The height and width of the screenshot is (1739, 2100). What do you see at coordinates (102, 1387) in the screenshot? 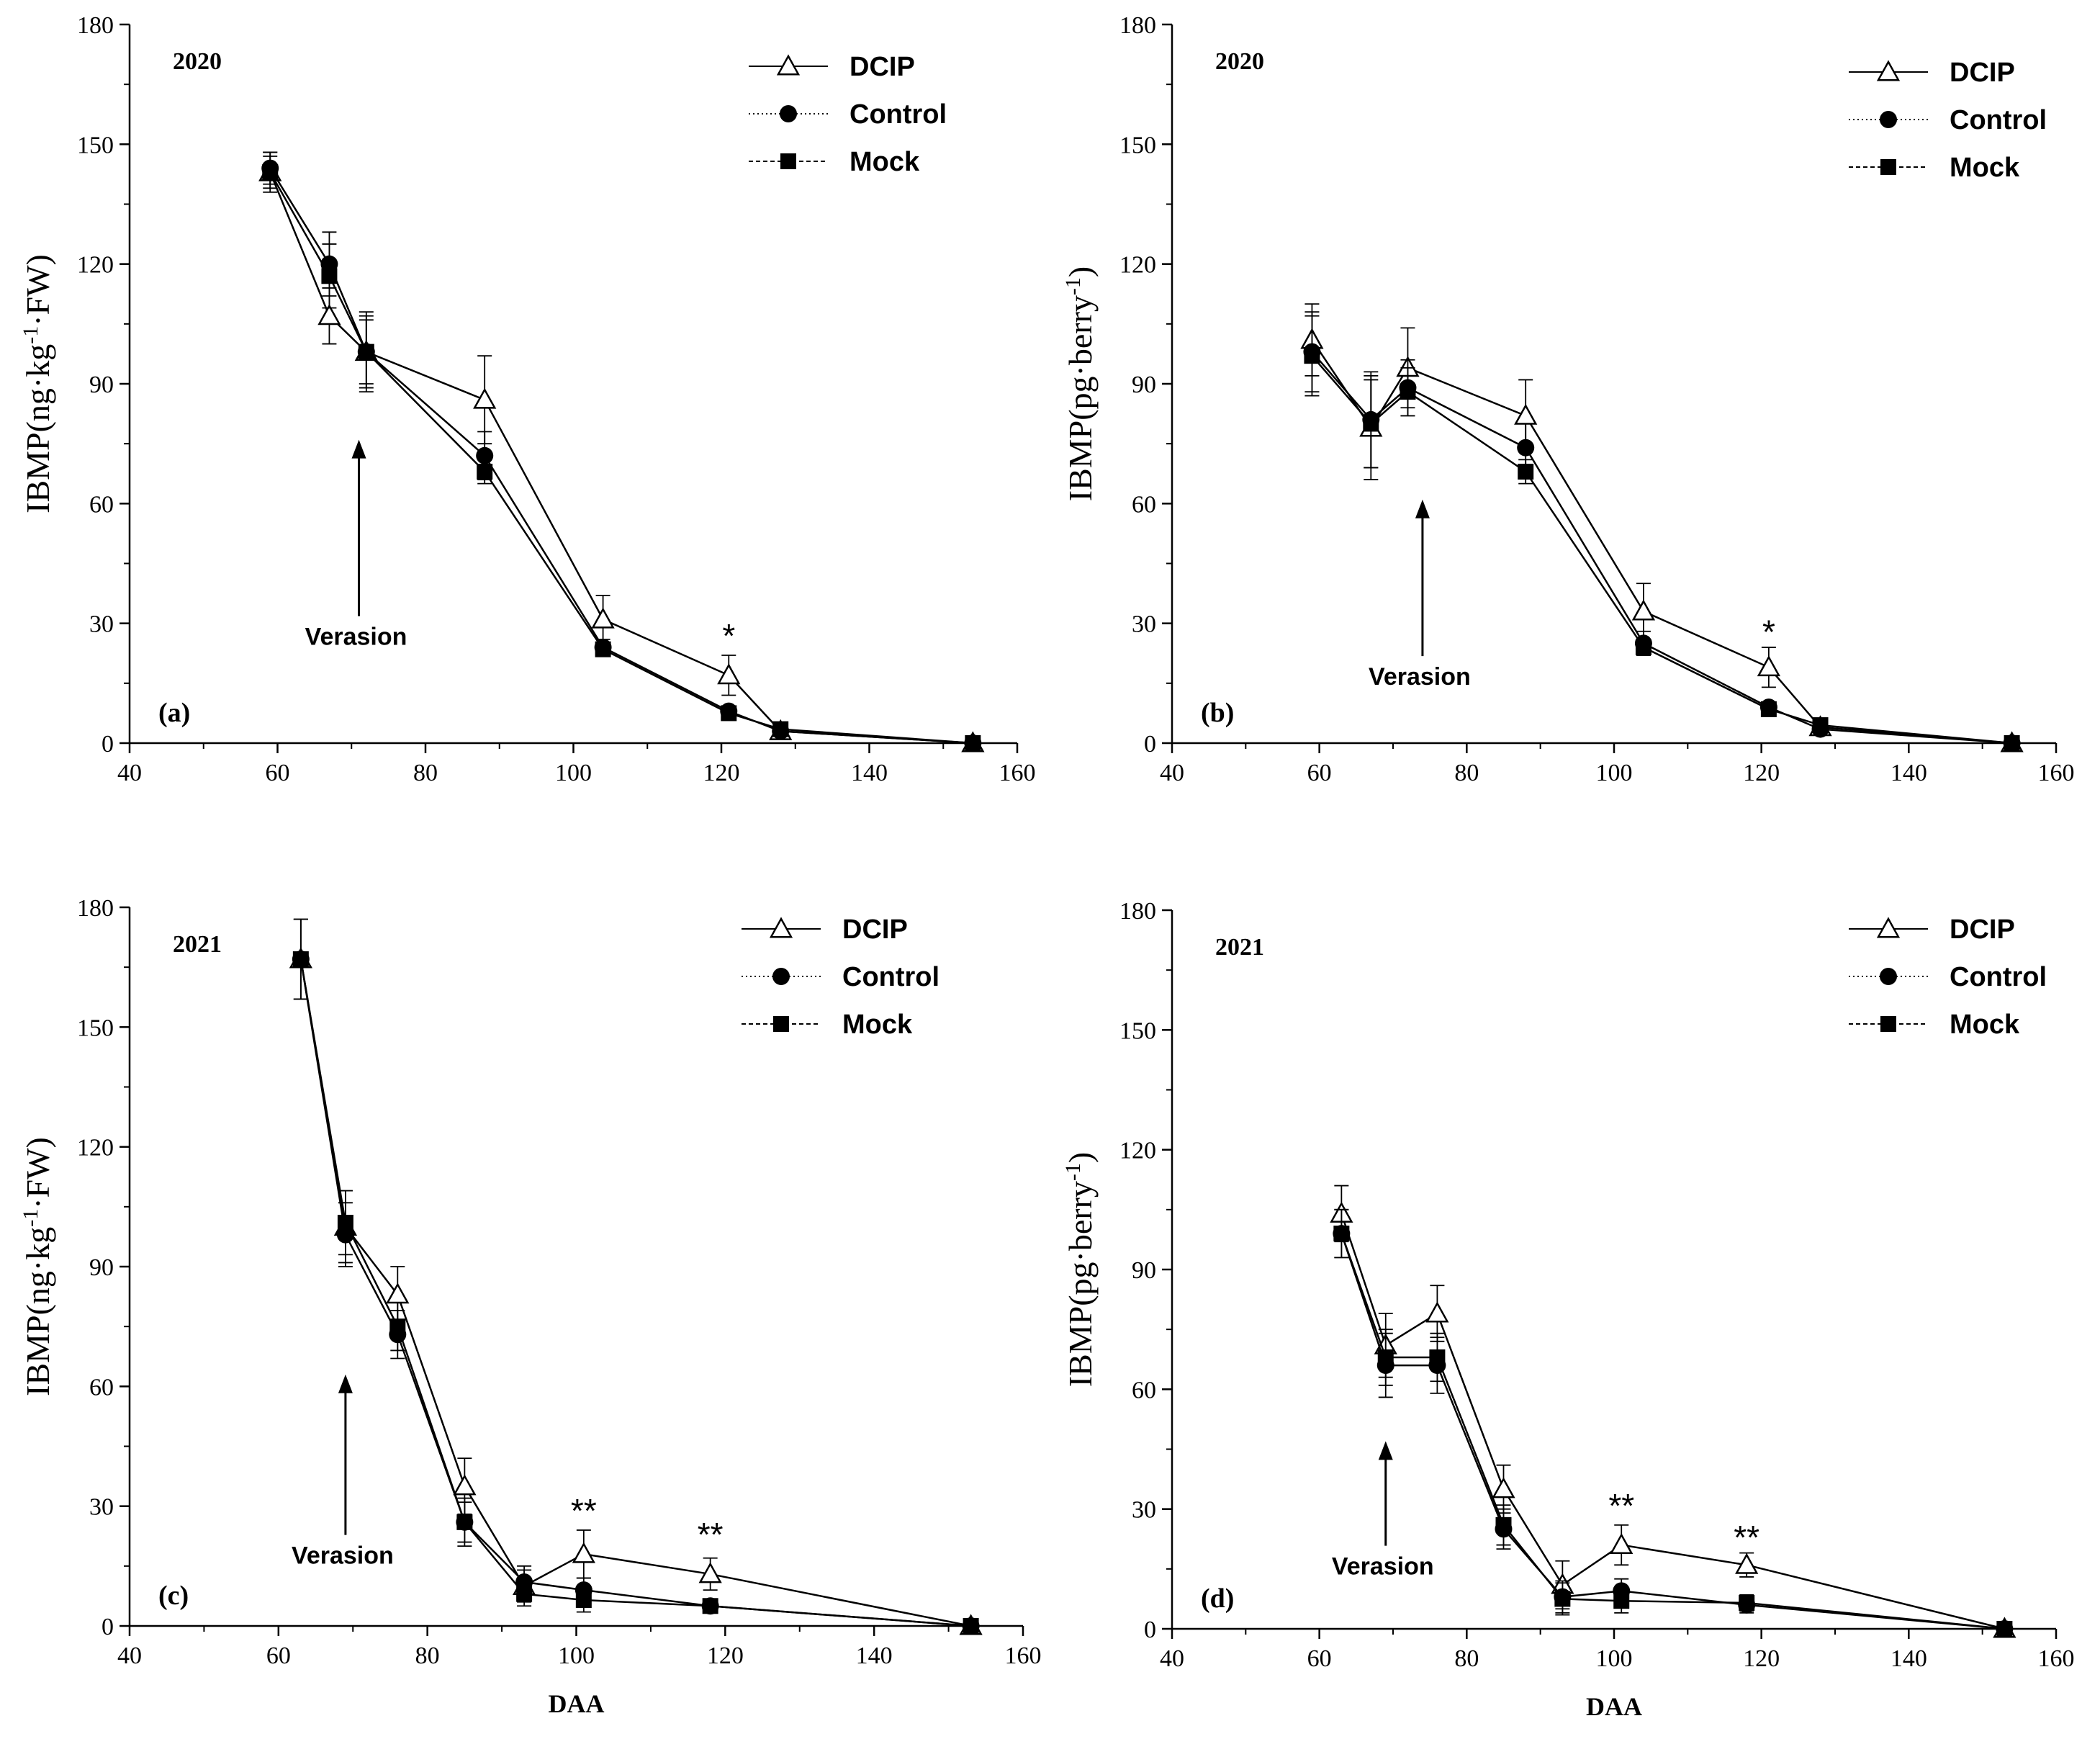
I see `y-tick-label: 60` at bounding box center [102, 1387].